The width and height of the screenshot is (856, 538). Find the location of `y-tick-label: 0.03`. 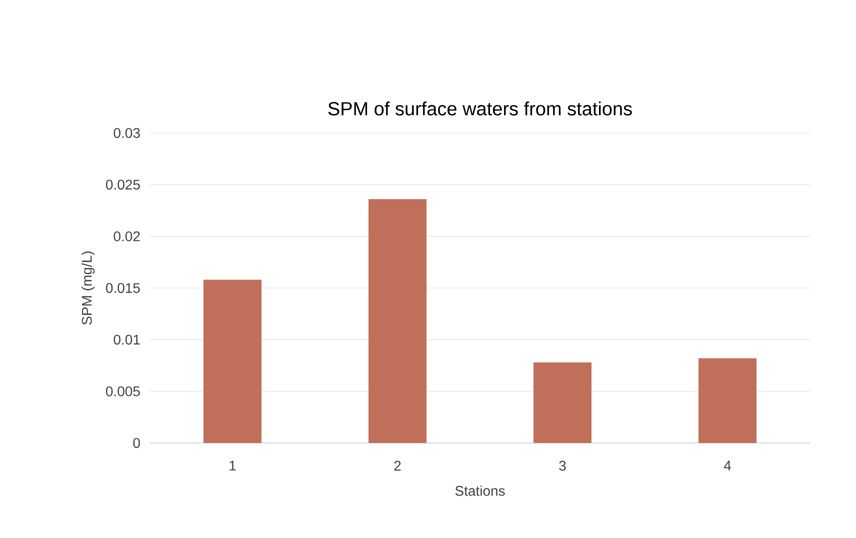

y-tick-label: 0.03 is located at coordinates (127, 133).